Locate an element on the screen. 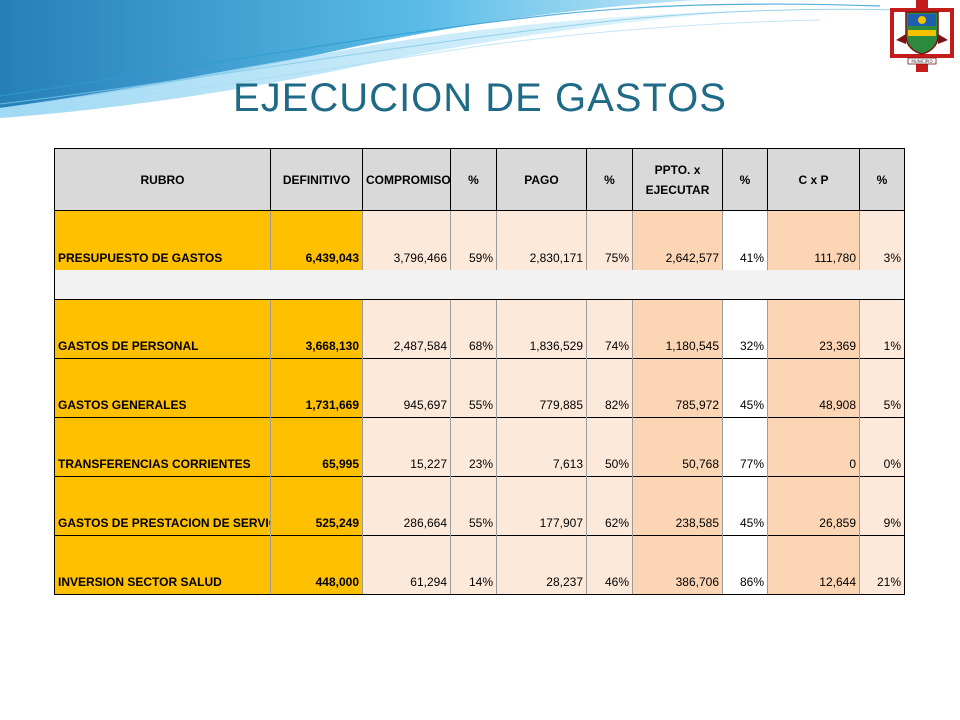  spacer-row is located at coordinates (479, 285).